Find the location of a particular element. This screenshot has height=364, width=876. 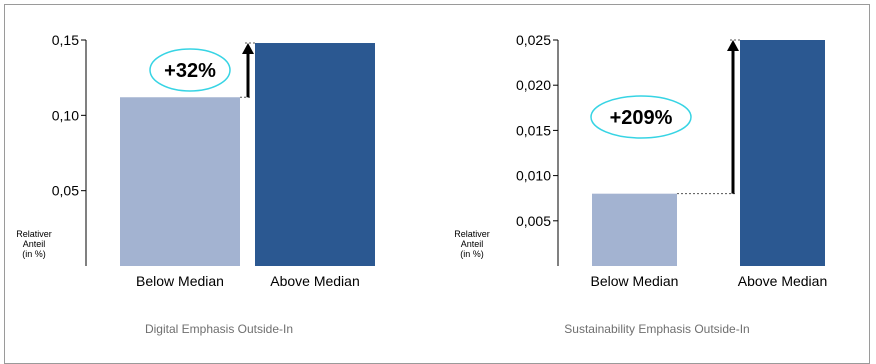

chart-subtitle: Digital Emphasis Outside-In is located at coordinates (219, 329).